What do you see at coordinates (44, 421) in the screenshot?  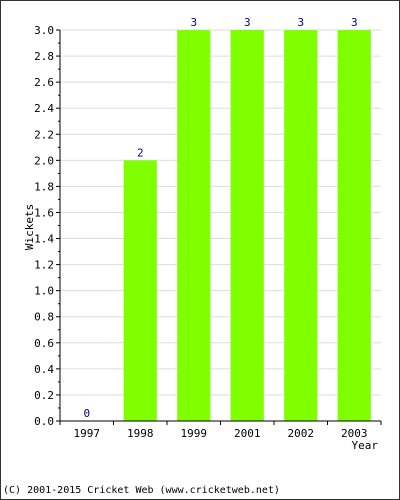 I see `y-tick-label: 0.0` at bounding box center [44, 421].